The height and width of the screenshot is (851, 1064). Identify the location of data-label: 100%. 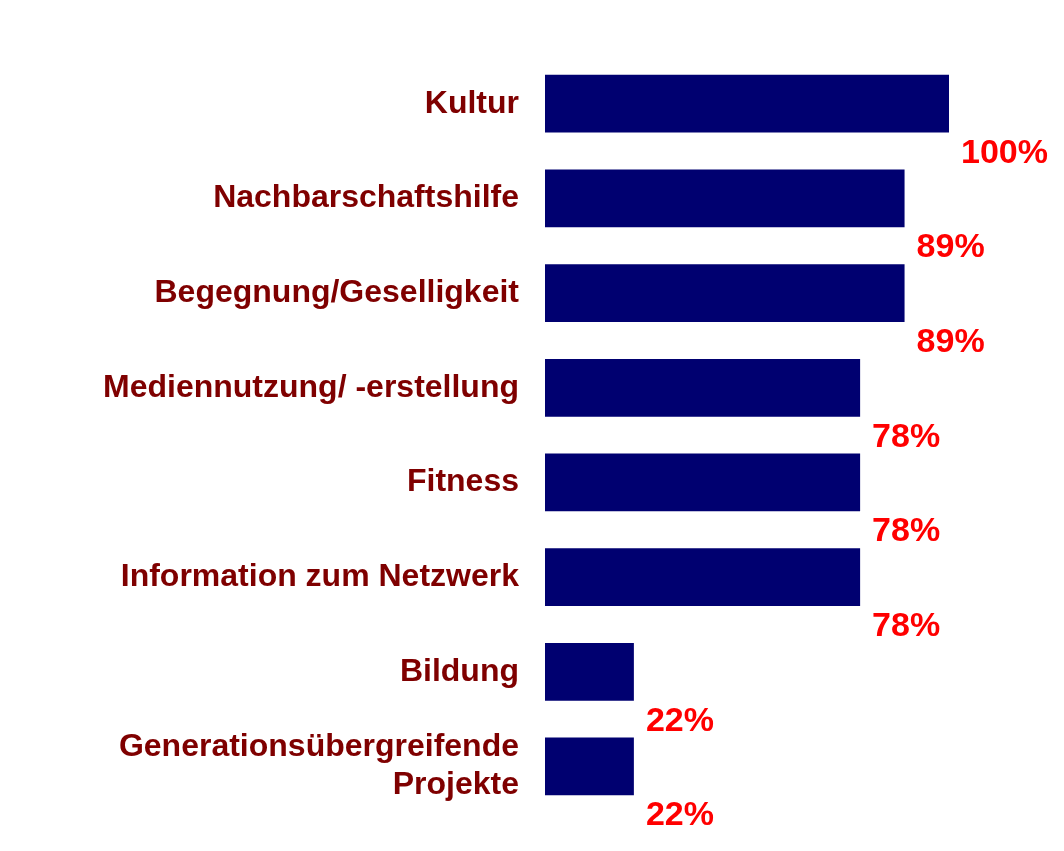
(1004, 150).